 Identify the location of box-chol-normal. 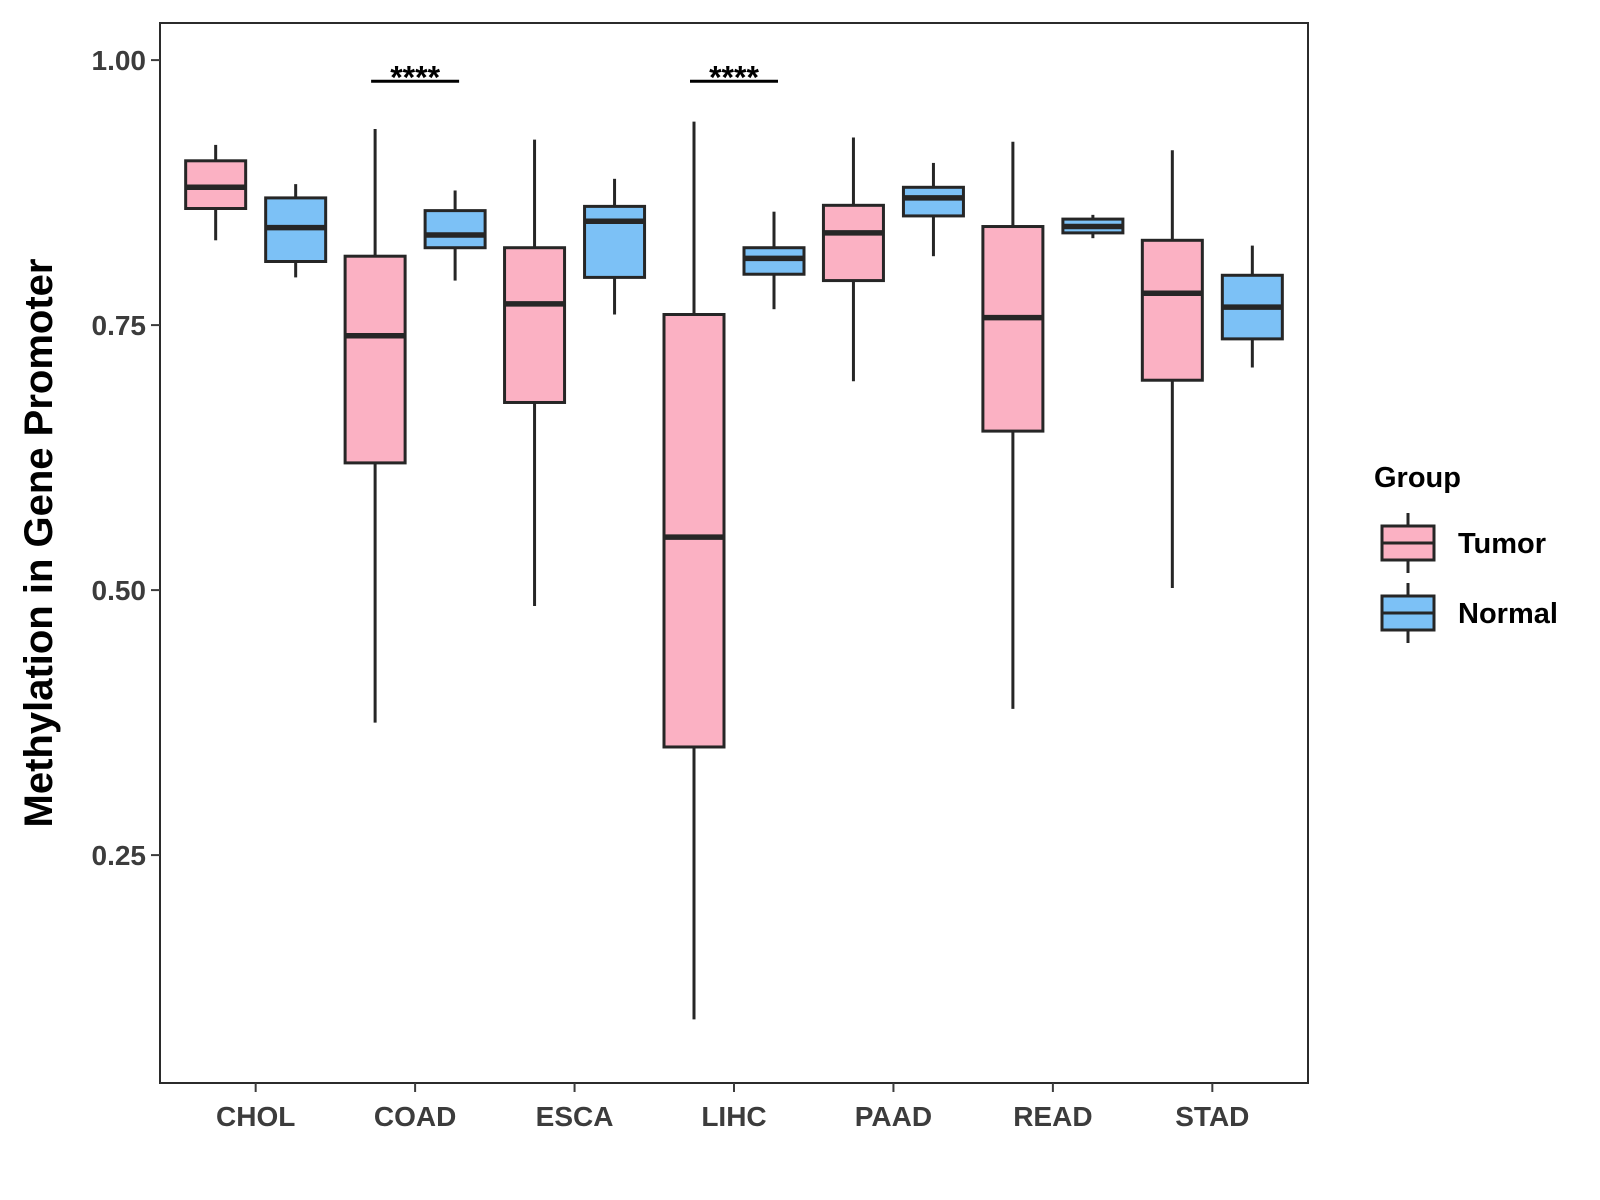
(296, 231).